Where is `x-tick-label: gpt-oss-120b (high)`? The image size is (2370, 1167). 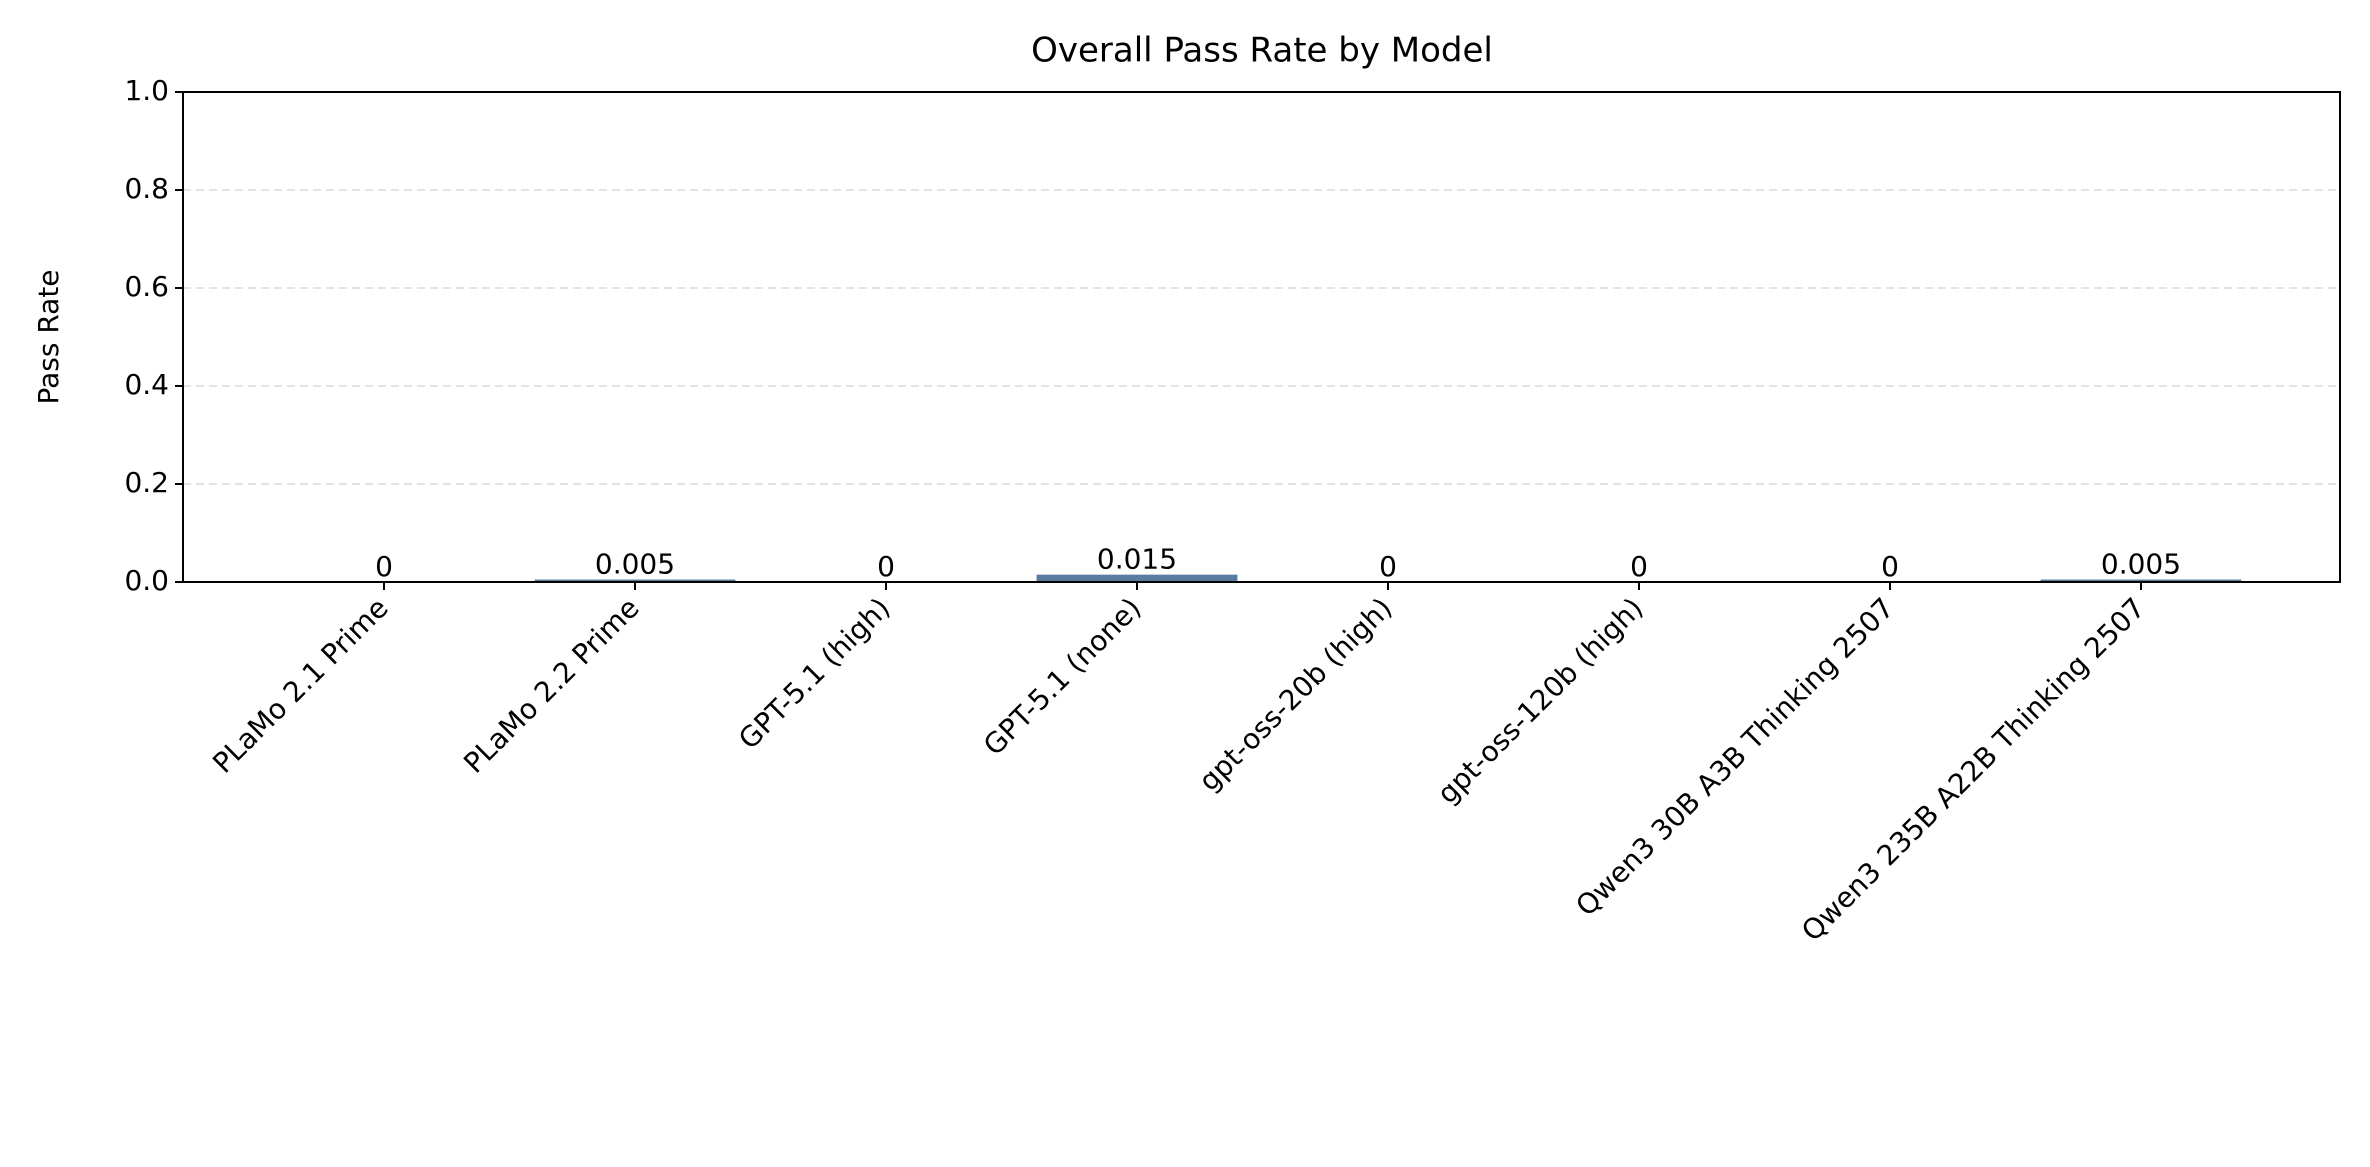
x-tick-label: gpt-oss-120b (high) is located at coordinates (1540, 700).